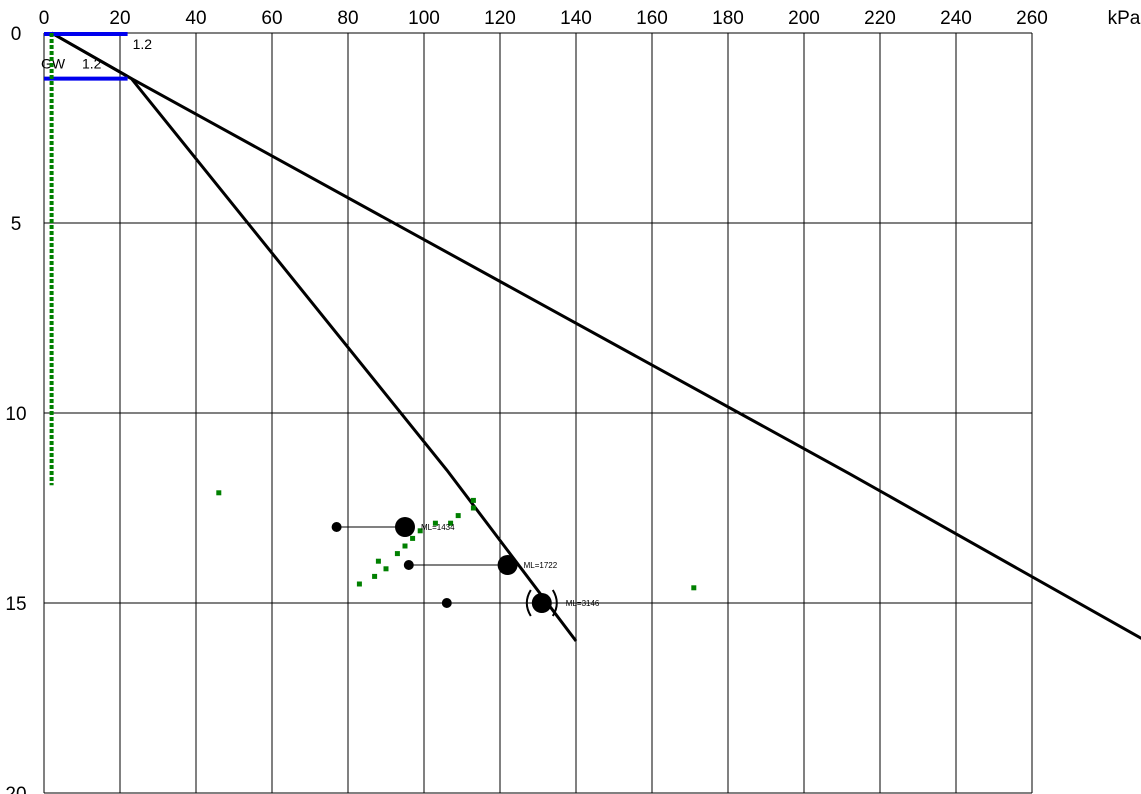  Describe the element at coordinates (15, 604) in the screenshot. I see `y-tick-label-3: 15` at that location.